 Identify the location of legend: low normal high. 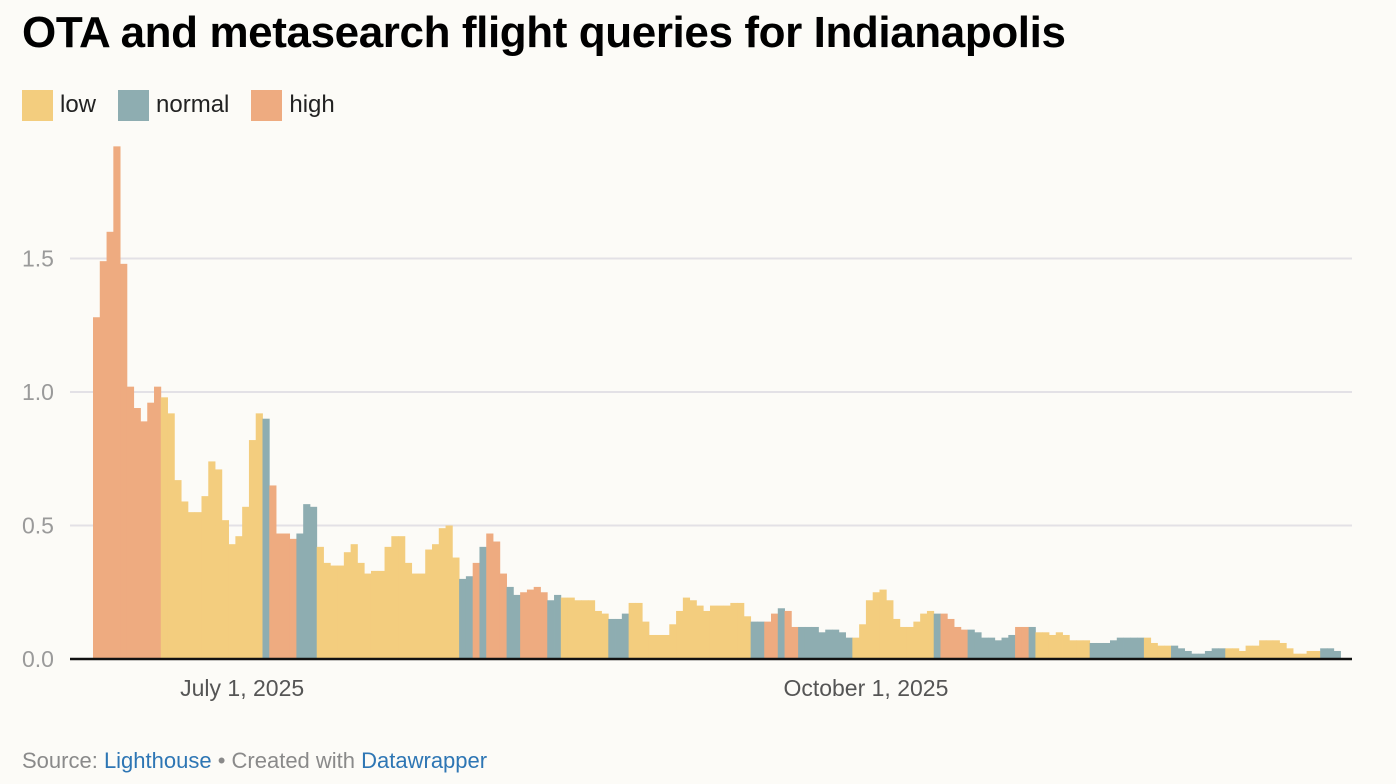
(189, 105).